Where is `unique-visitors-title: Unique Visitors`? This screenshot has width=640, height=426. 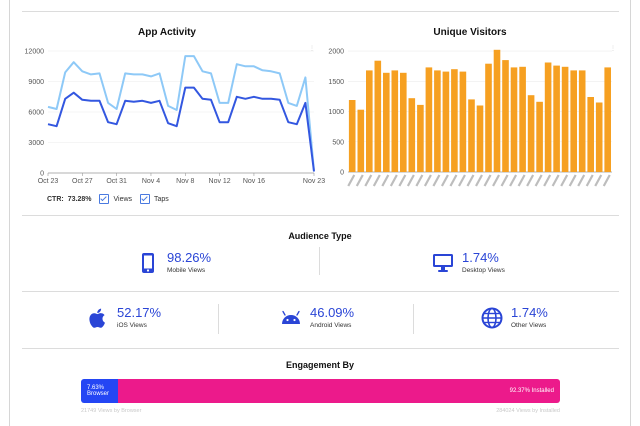
unique-visitors-title: Unique Visitors is located at coordinates (470, 32).